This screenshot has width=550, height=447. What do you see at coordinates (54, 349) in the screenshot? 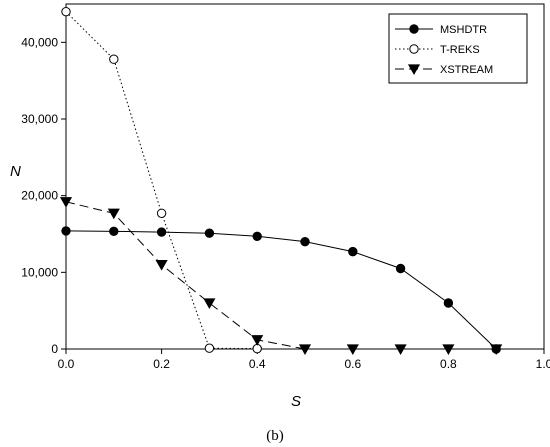
I see `y-tick-label: 0` at bounding box center [54, 349].